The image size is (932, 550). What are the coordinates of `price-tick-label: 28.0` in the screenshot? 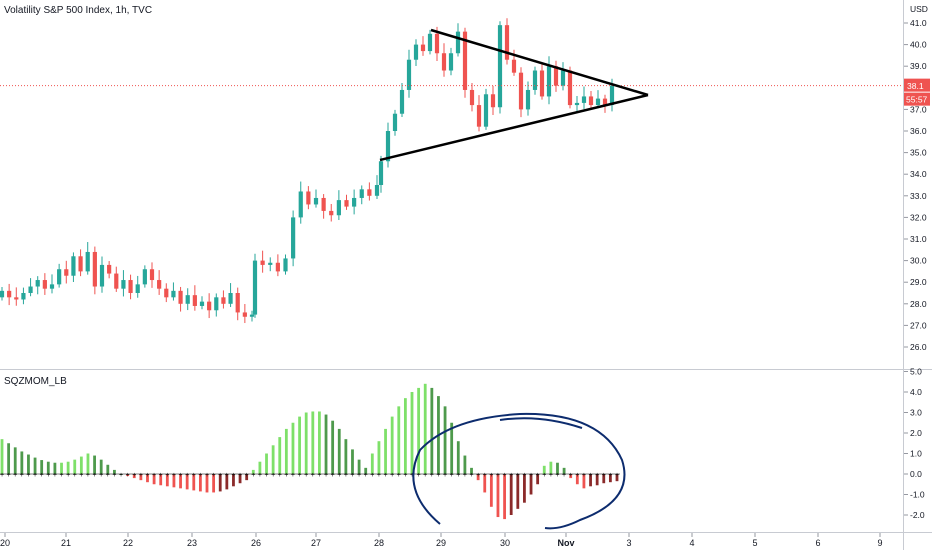 It's located at (918, 304).